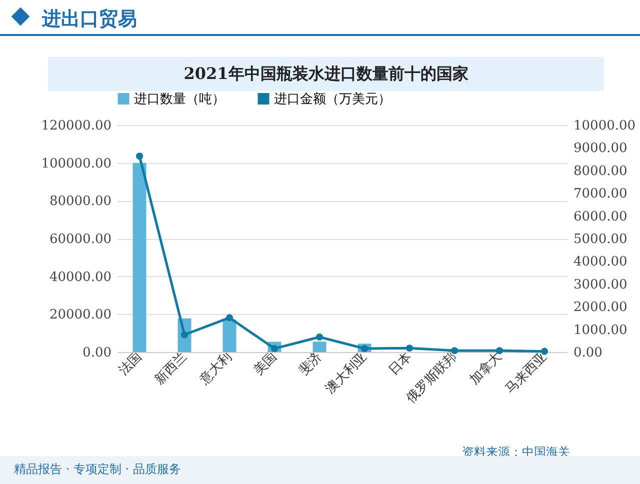 This screenshot has width=640, height=484. What do you see at coordinates (601, 194) in the screenshot?
I see `y2-tick-label: 7000.00` at bounding box center [601, 194].